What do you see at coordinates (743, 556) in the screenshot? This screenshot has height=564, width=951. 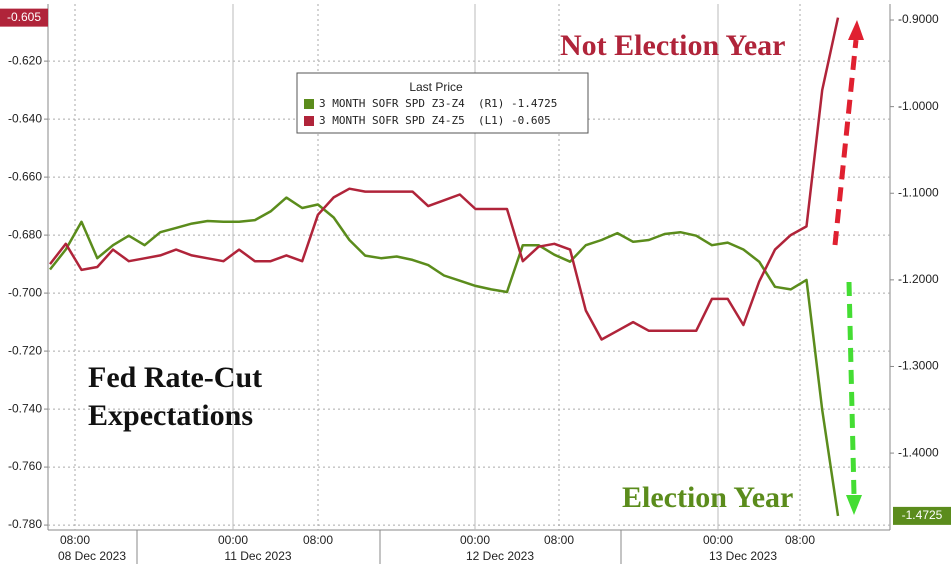 I see `date-label: 13 Dec 2023` at bounding box center [743, 556].